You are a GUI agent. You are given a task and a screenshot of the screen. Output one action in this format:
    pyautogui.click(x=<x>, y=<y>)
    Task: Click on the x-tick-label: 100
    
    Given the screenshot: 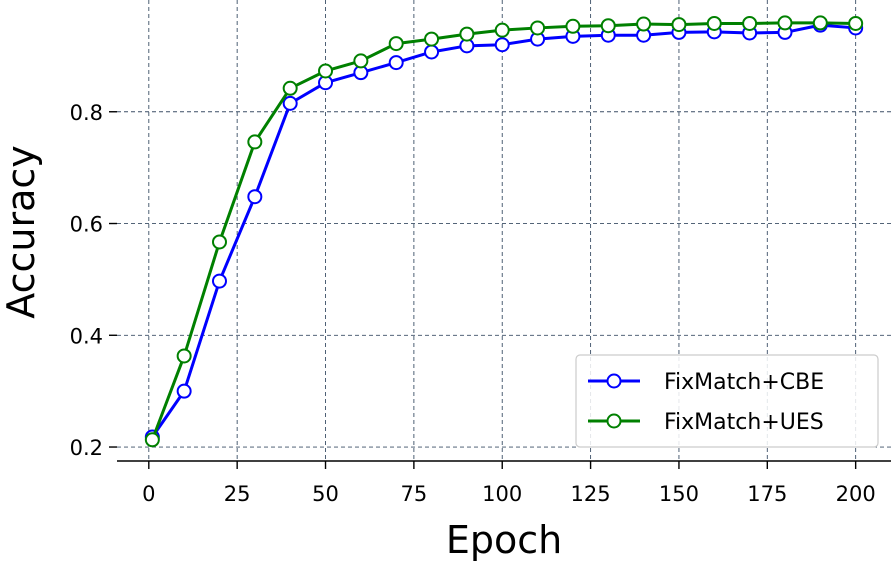 What is the action you would take?
    pyautogui.click(x=502, y=494)
    